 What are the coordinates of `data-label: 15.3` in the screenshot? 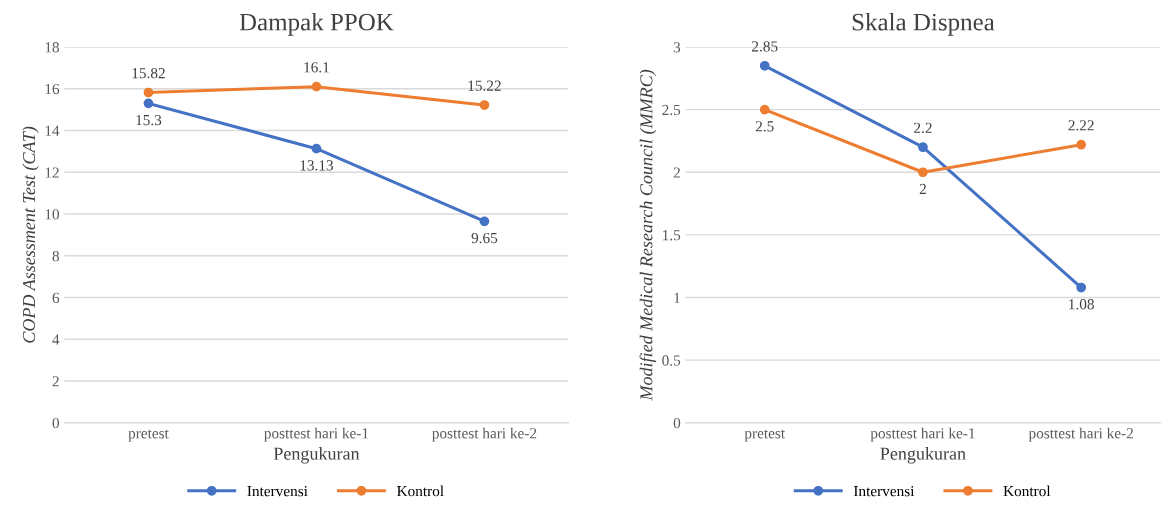 It's located at (149, 120).